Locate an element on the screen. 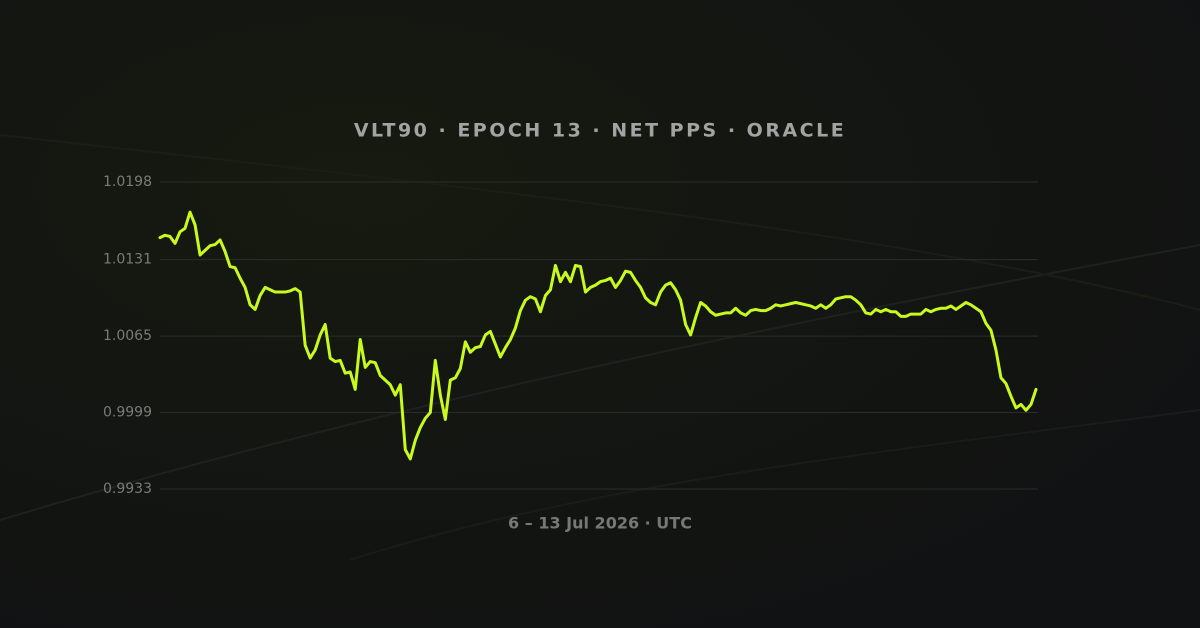 The image size is (1200, 628). y-tick-label: 1.0198 is located at coordinates (127, 182).